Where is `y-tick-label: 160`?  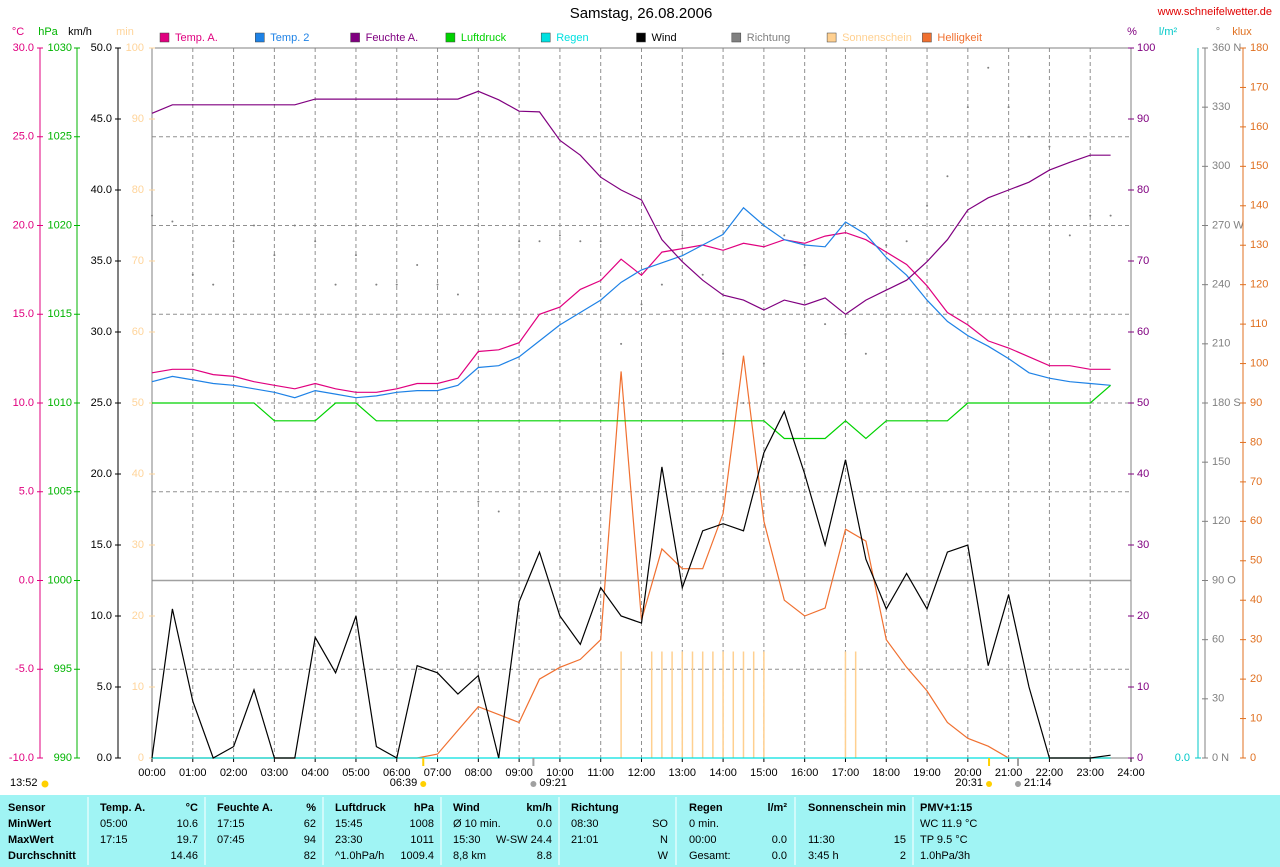 y-tick-label: 160 is located at coordinates (1259, 127).